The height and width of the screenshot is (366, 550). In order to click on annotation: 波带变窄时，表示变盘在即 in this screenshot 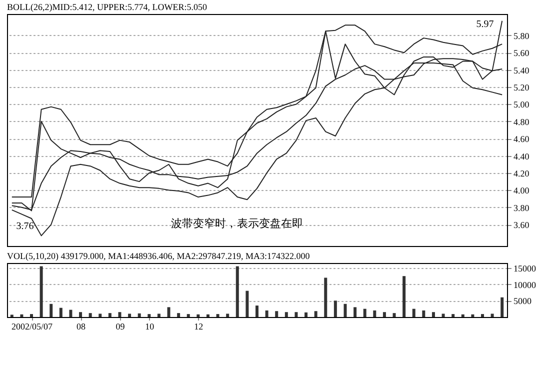, I will do `click(237, 223)`.